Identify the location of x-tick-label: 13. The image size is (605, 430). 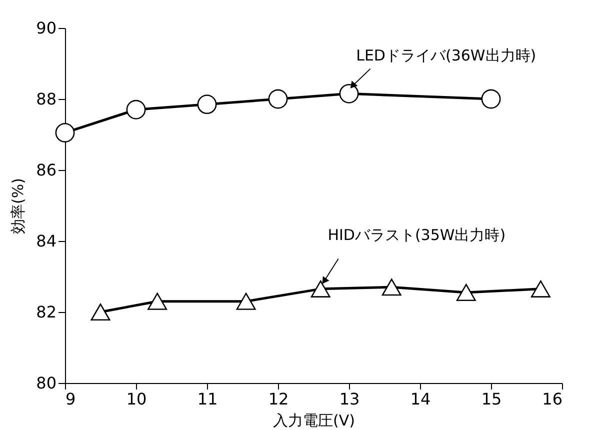
(349, 399).